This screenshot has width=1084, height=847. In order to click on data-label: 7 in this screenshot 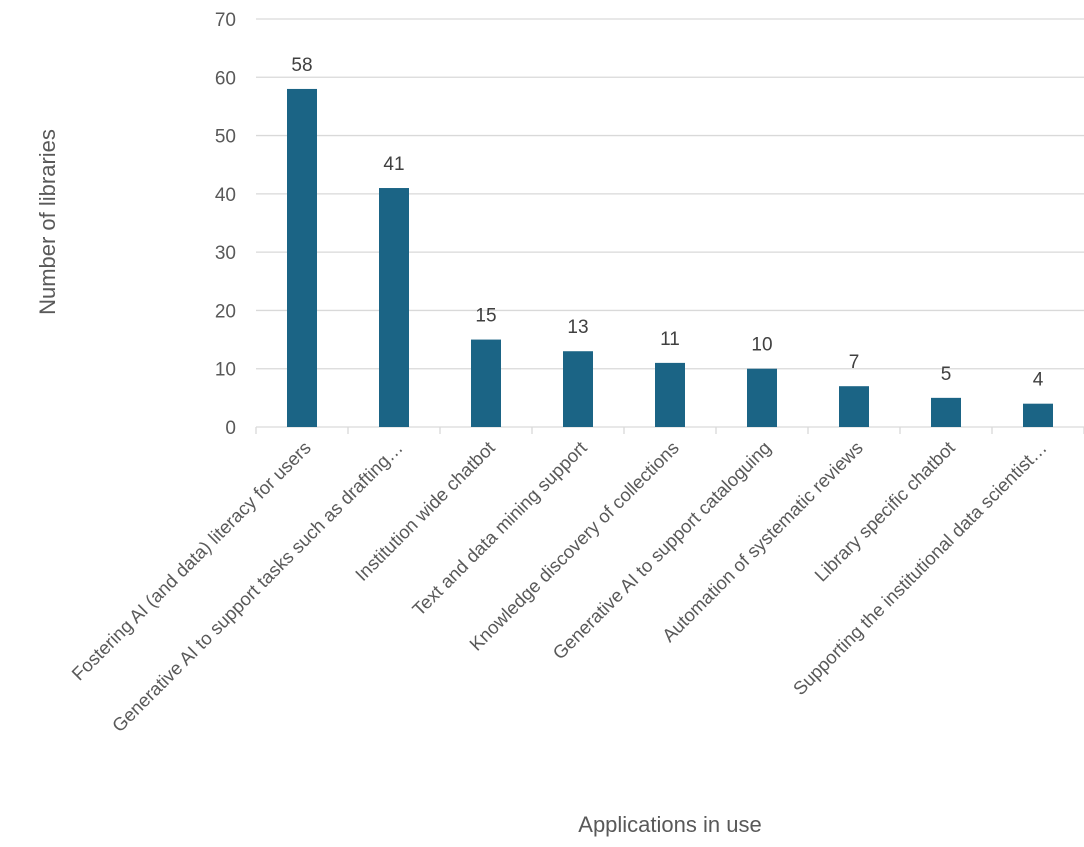, I will do `click(854, 362)`.